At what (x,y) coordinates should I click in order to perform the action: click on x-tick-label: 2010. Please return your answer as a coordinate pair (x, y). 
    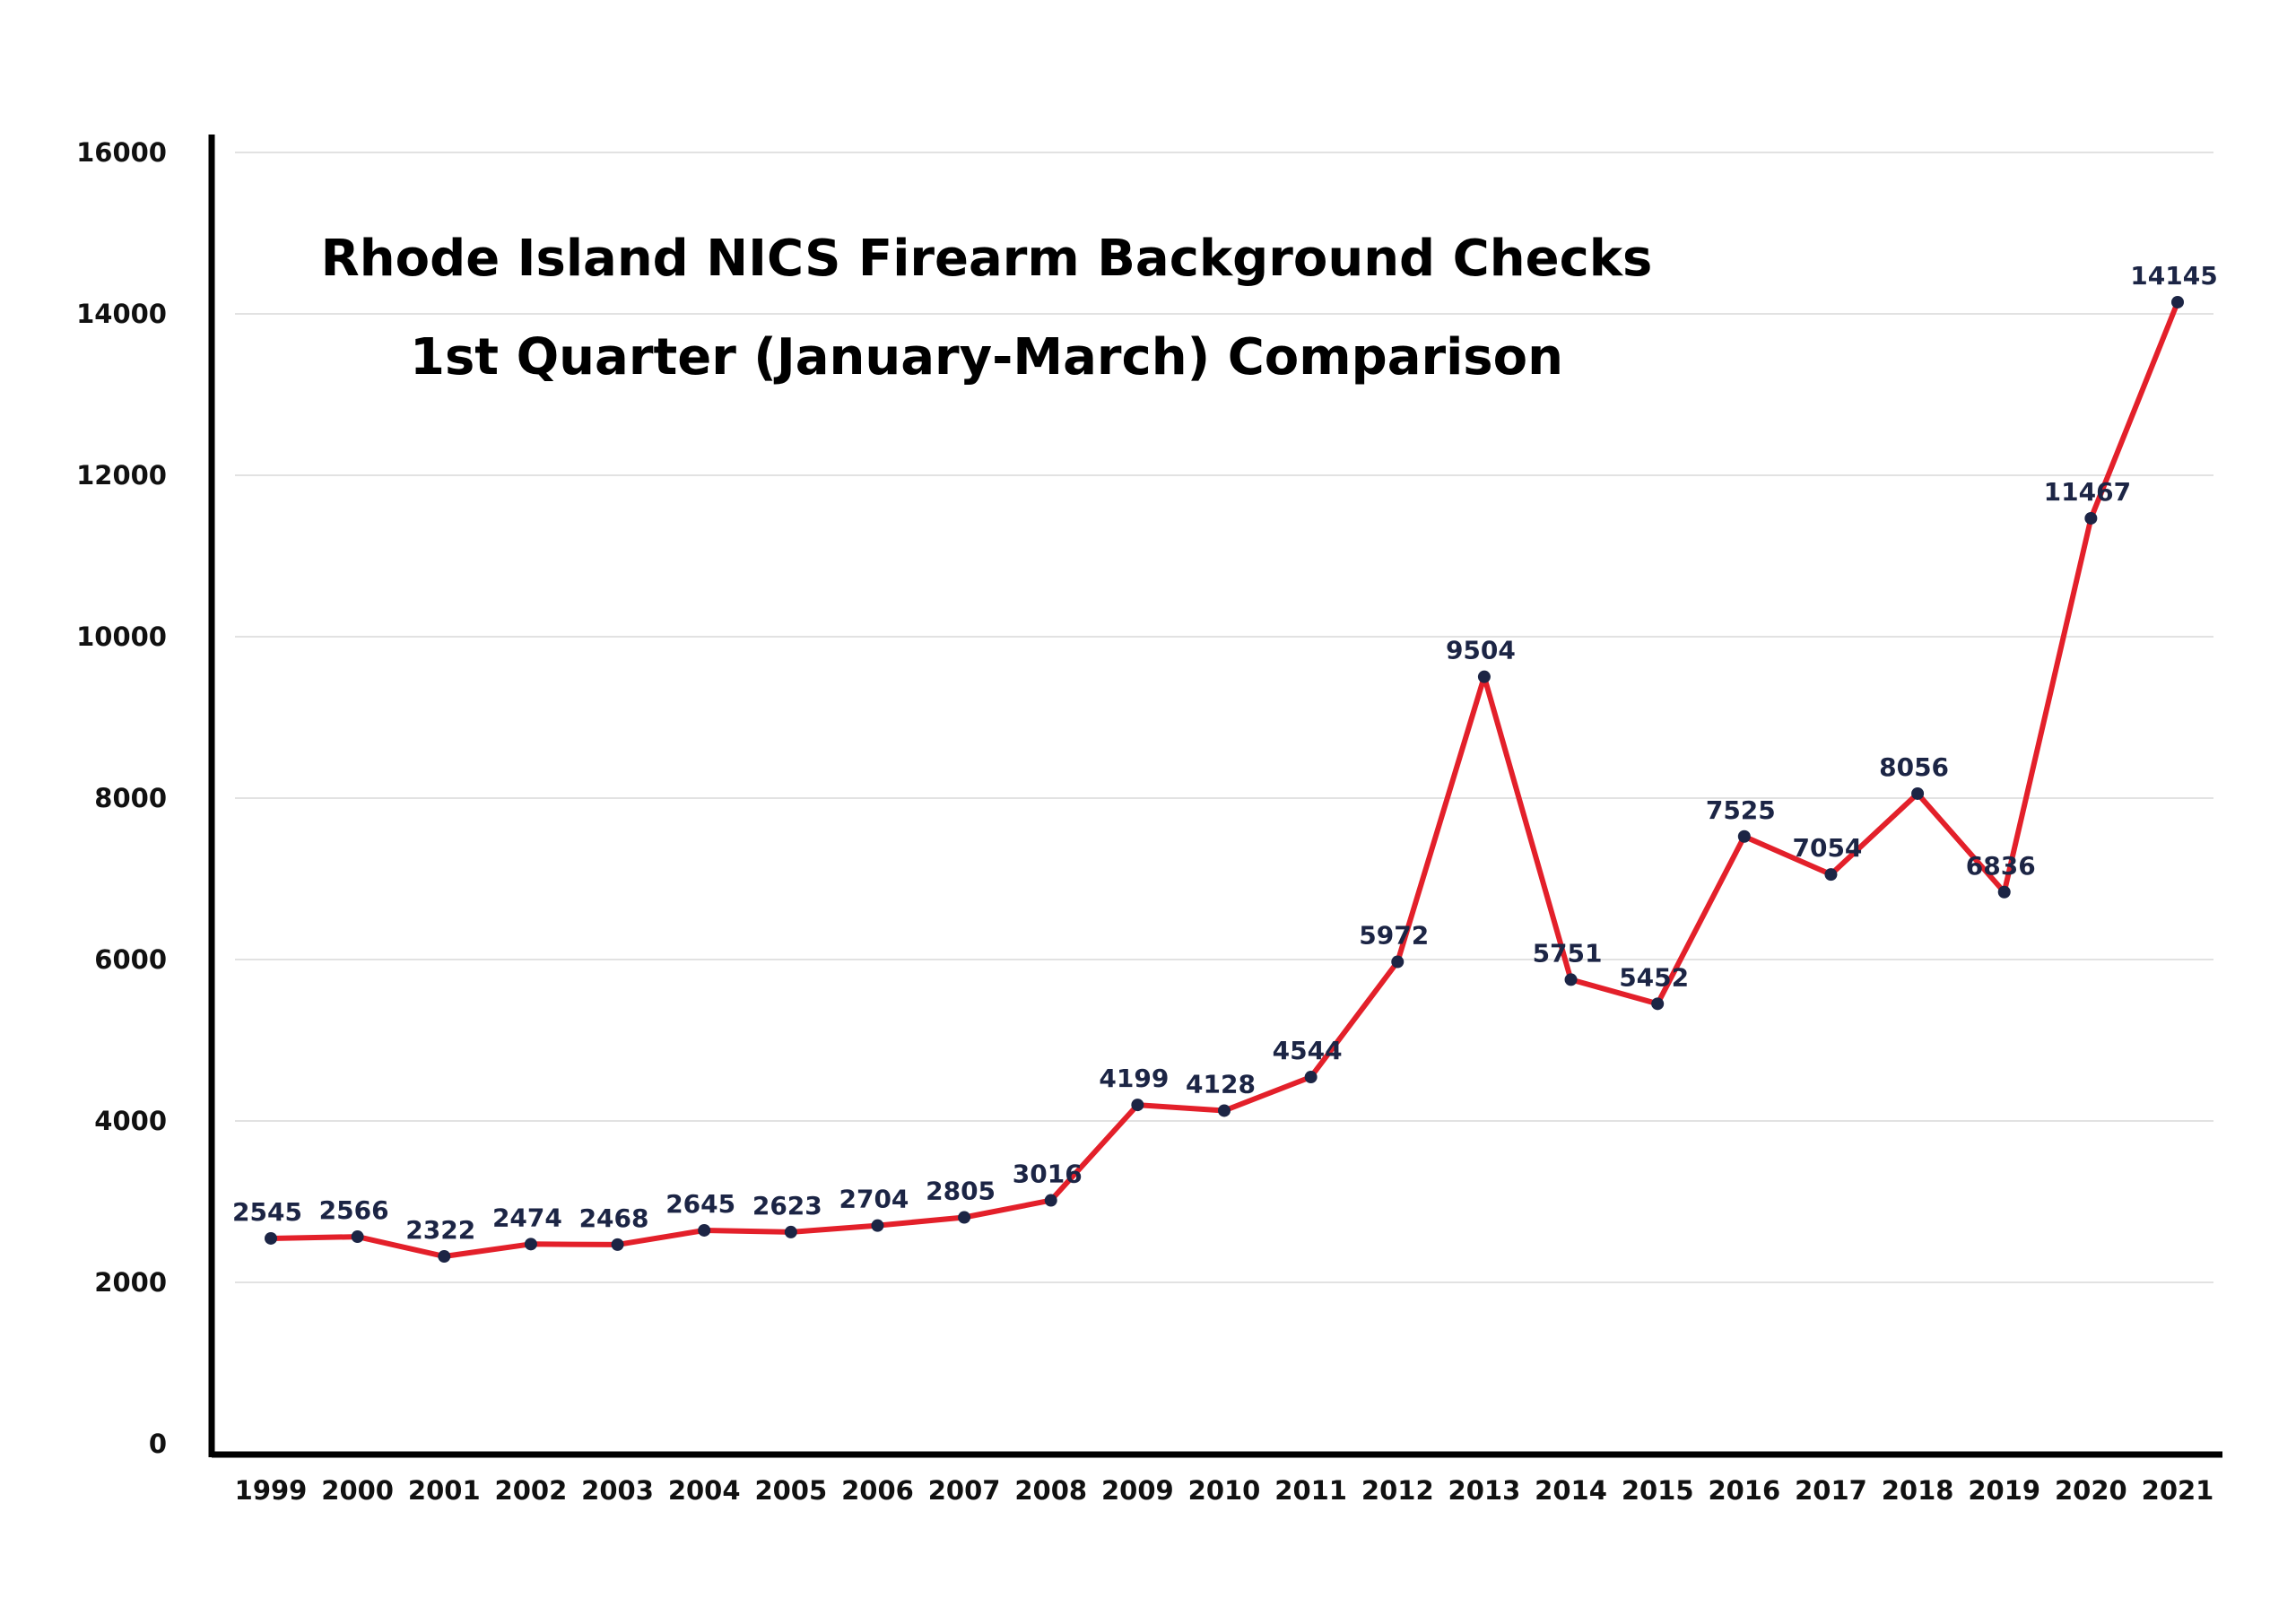
    Looking at the image, I should click on (1224, 1491).